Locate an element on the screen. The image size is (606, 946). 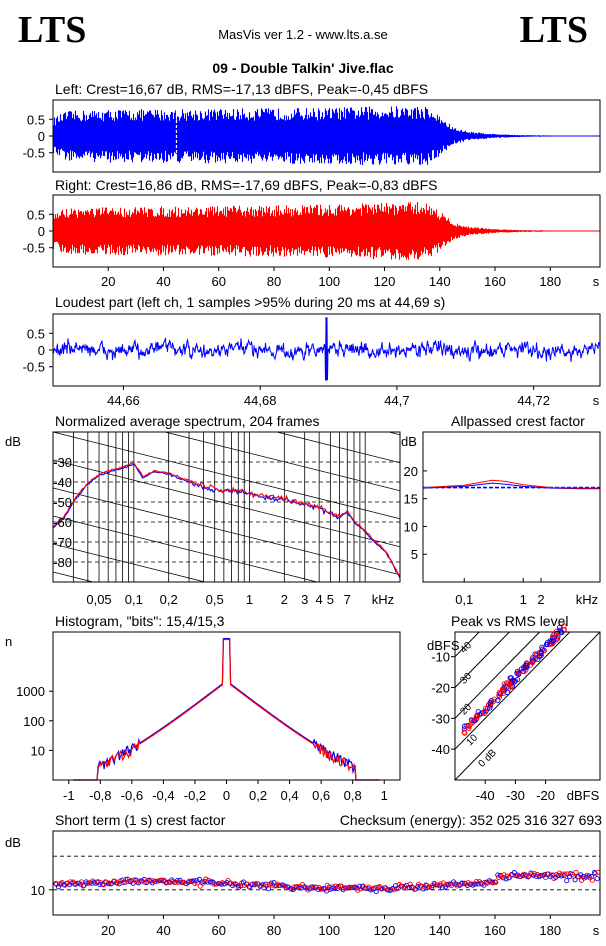
right-histogram-trace is located at coordinates (226, 709).